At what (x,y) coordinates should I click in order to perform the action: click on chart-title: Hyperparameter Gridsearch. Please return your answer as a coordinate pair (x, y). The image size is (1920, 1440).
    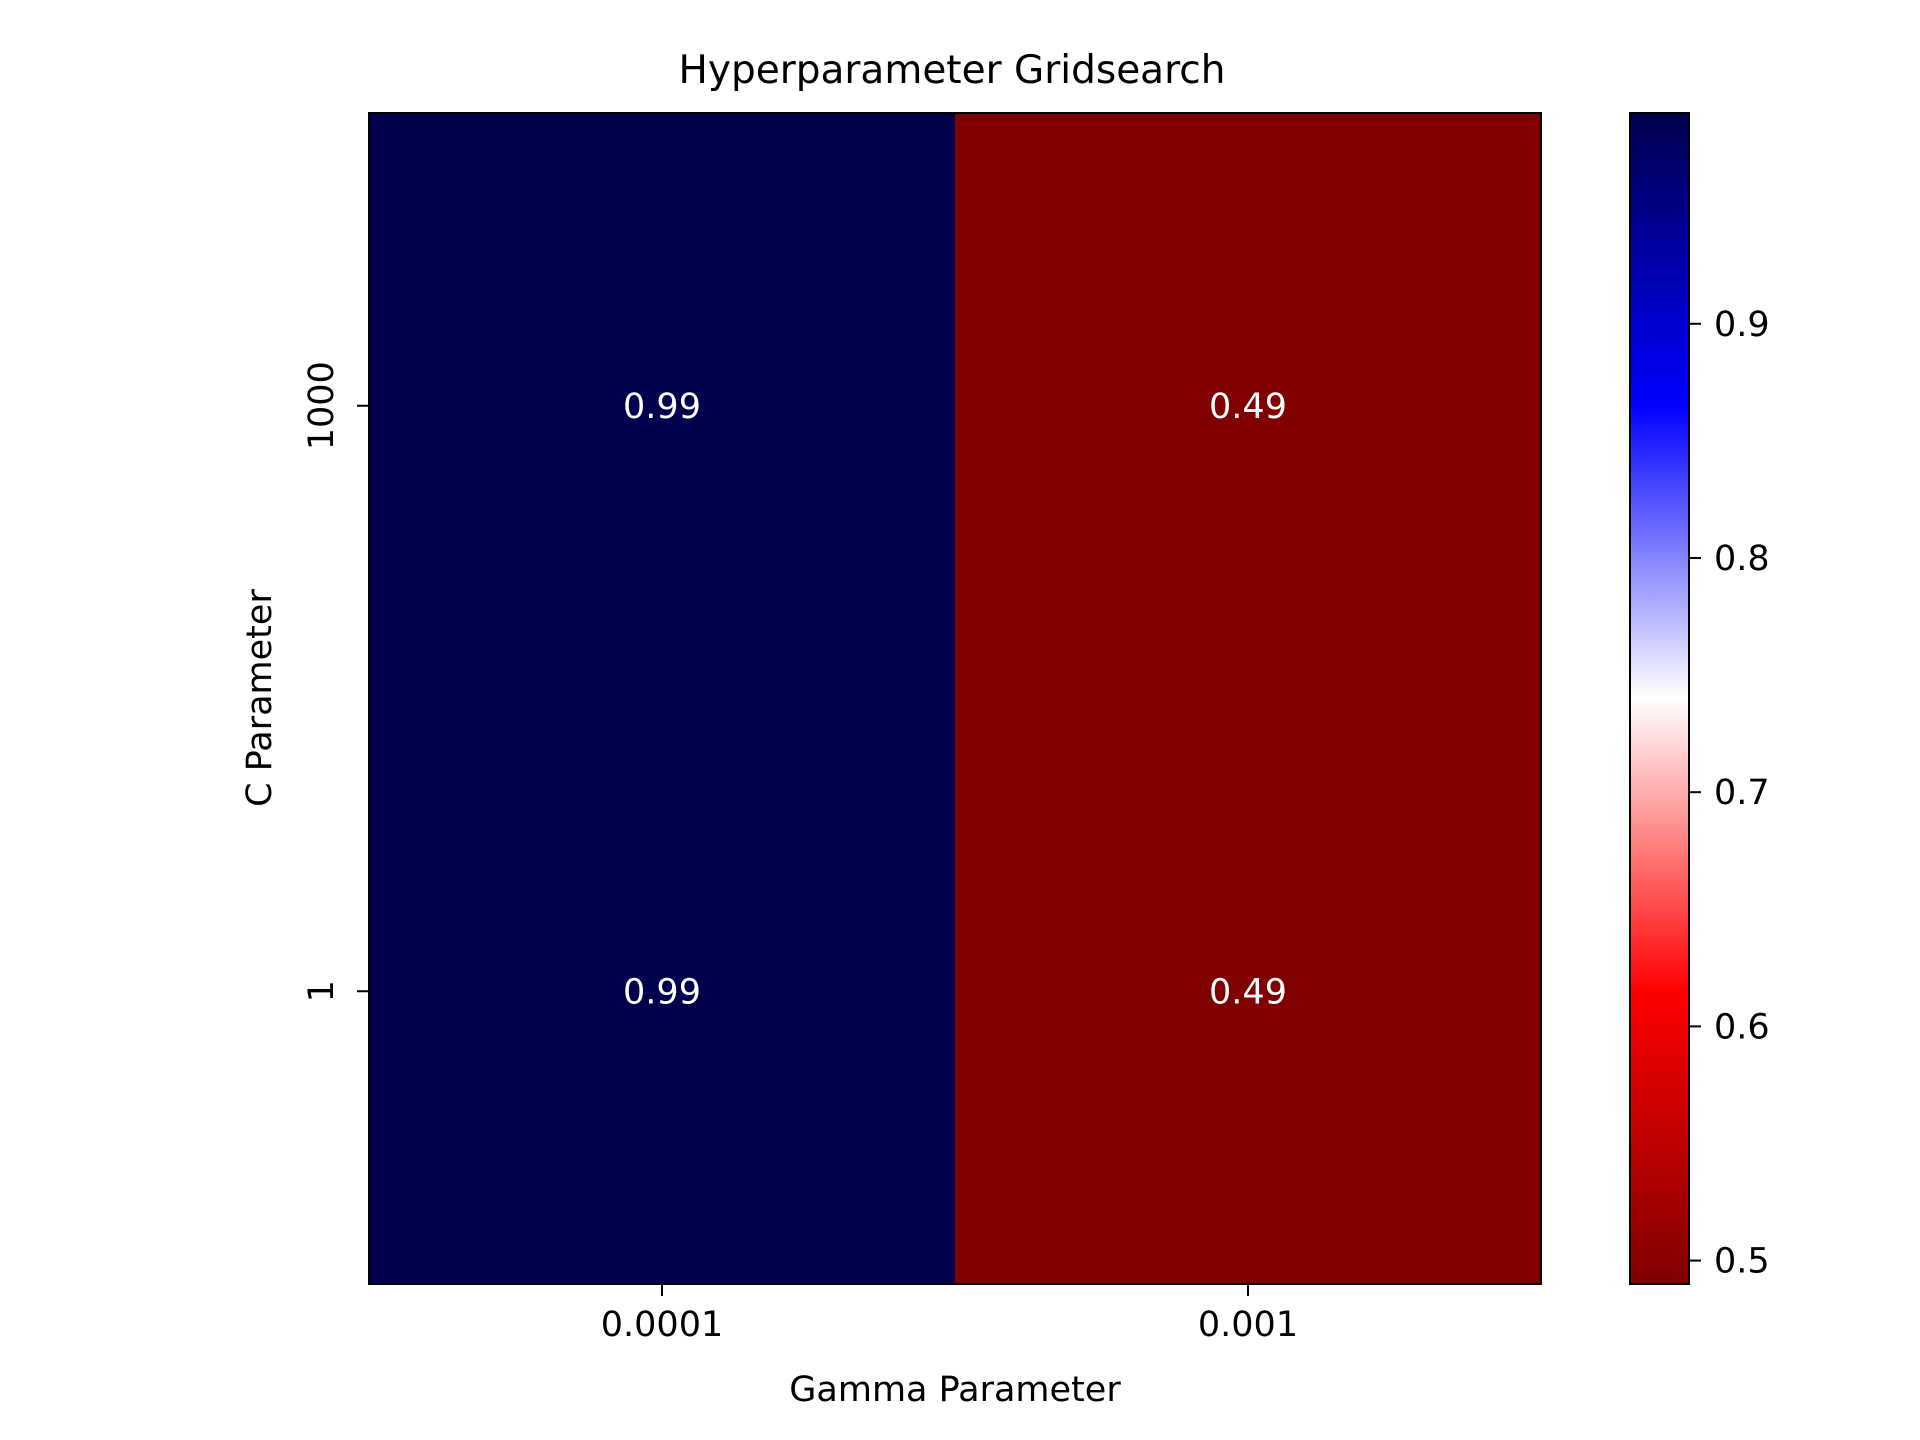
    Looking at the image, I should click on (952, 70).